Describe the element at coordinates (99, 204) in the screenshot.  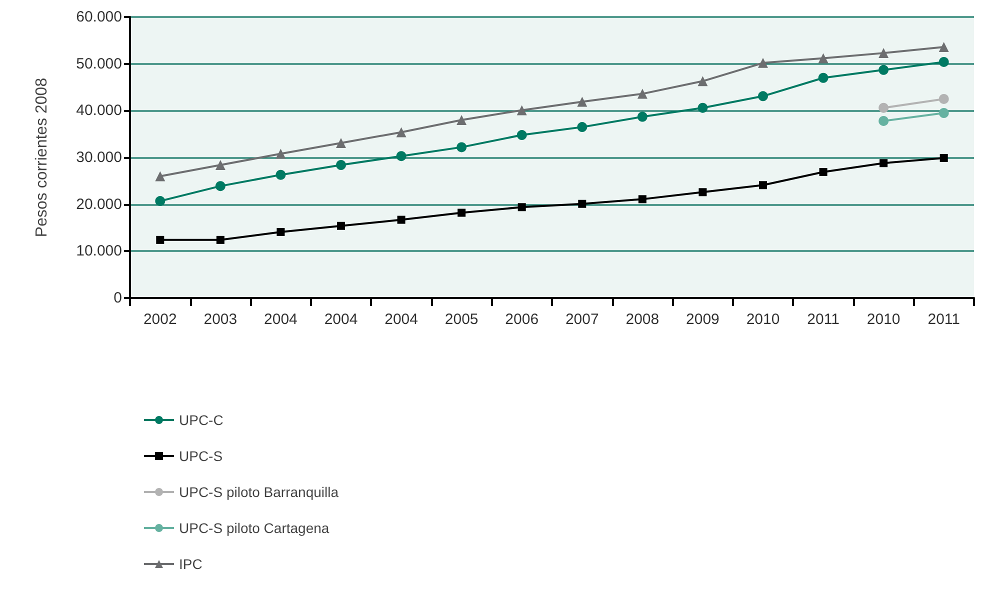
I see `y-tick-label: 20.000` at that location.